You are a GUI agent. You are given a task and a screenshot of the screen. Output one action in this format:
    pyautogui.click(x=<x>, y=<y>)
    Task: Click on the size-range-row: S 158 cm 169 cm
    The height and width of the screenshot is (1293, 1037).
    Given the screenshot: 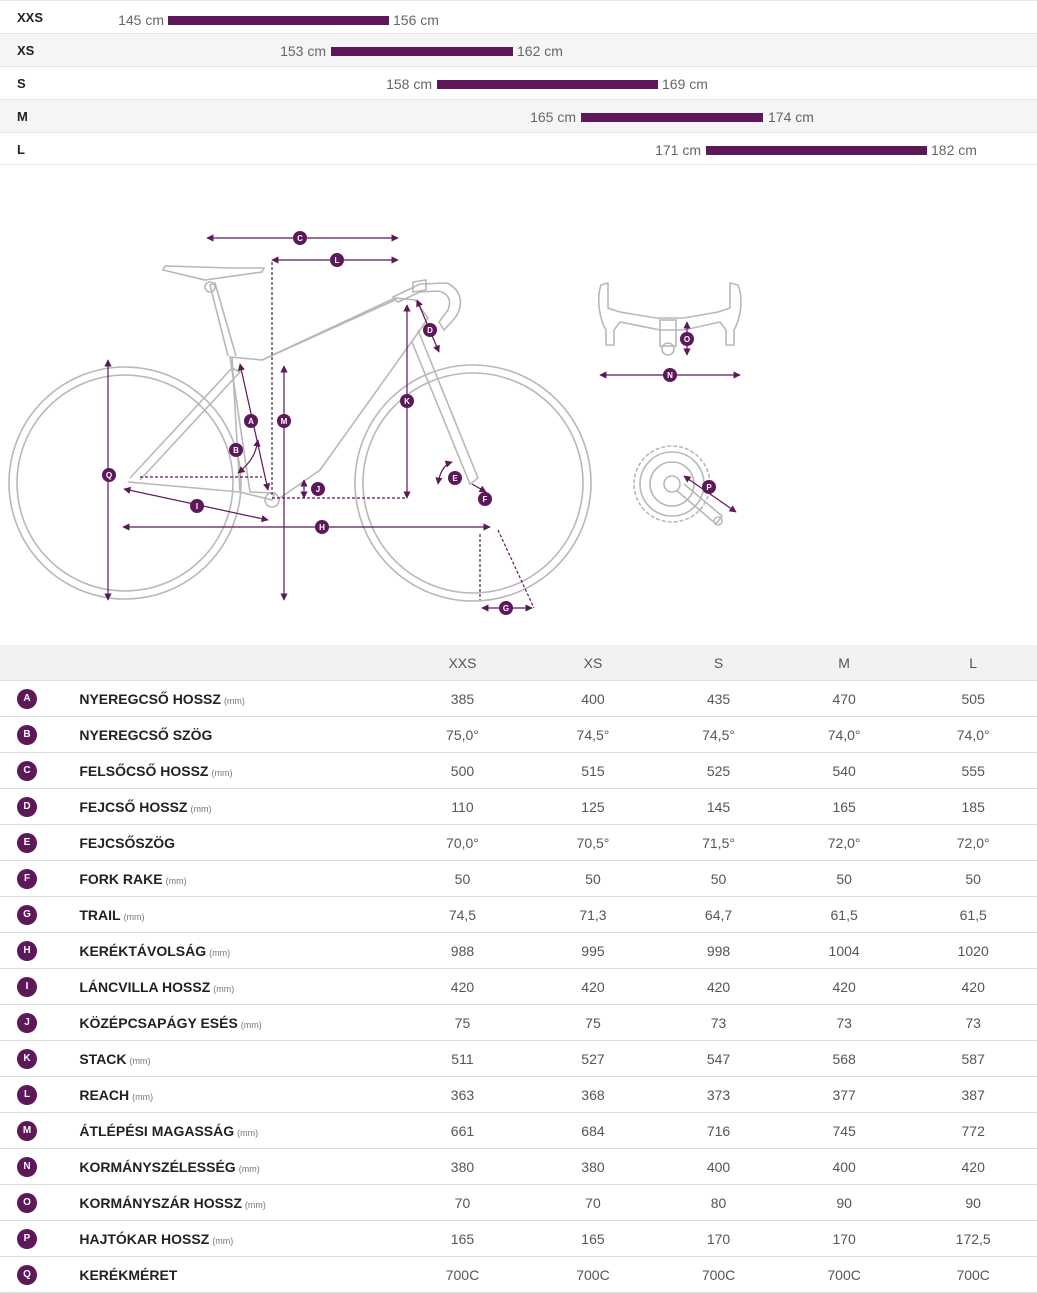 What is the action you would take?
    pyautogui.click(x=518, y=82)
    